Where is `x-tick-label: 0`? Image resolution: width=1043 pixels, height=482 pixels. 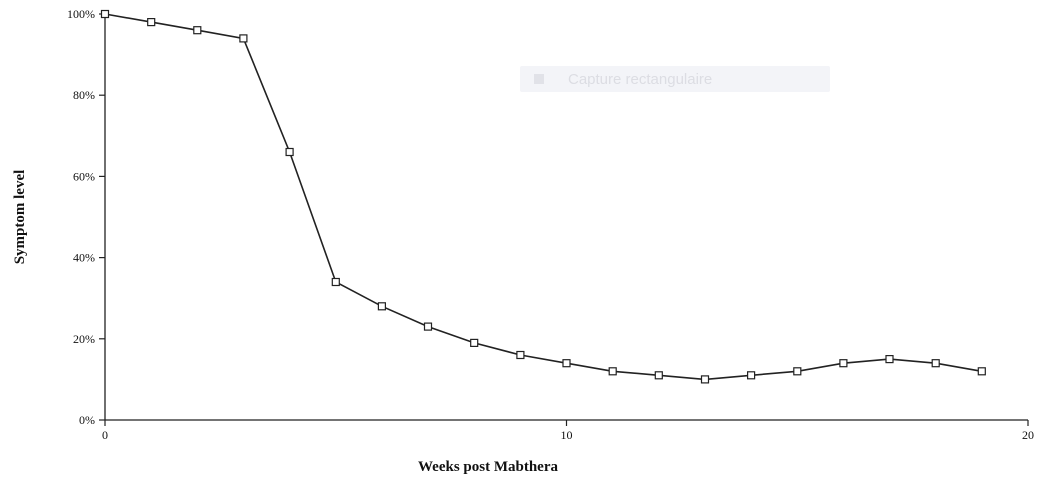 x-tick-label: 0 is located at coordinates (105, 435).